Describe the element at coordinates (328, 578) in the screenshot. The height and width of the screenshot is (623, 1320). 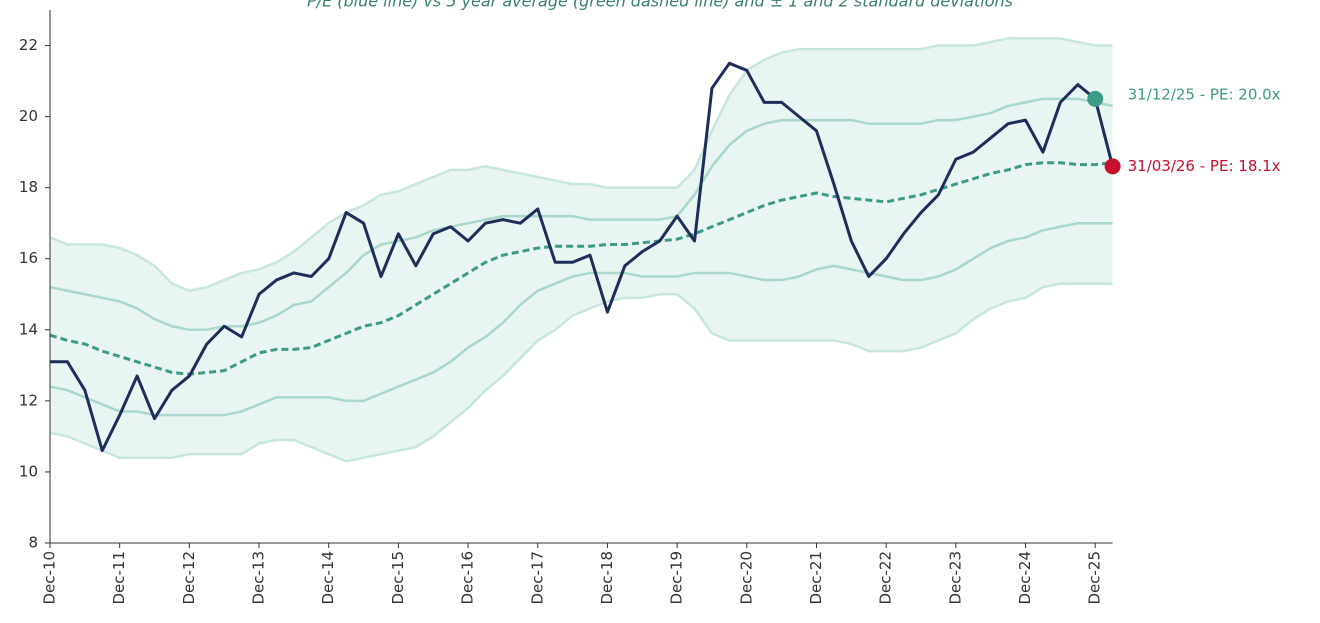
I see `x-tick-label: Dec-14` at that location.